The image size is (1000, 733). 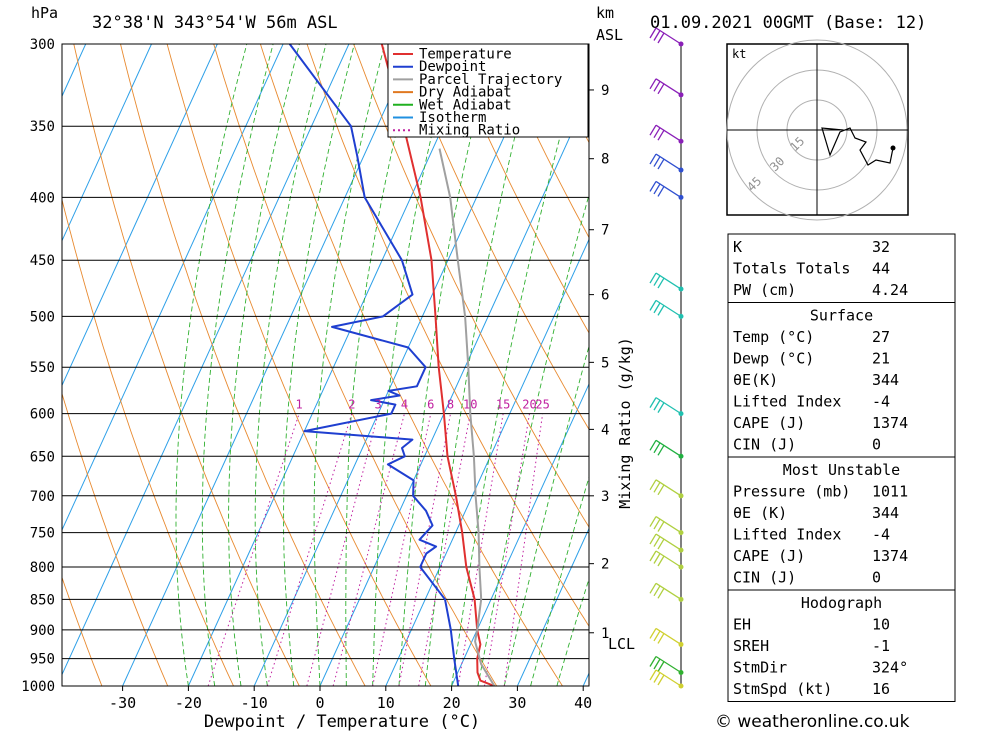 What do you see at coordinates (605, 91) in the screenshot?
I see `height-tick-label: 9` at bounding box center [605, 91].